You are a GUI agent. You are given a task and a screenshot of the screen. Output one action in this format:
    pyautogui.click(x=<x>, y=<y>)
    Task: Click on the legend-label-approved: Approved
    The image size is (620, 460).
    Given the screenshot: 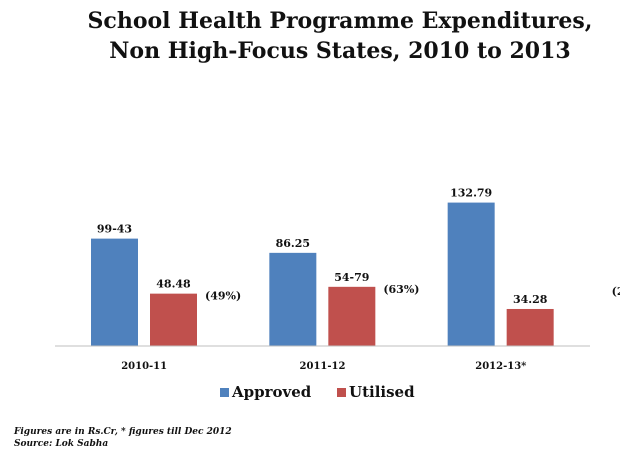 What is the action you would take?
    pyautogui.click(x=271, y=392)
    